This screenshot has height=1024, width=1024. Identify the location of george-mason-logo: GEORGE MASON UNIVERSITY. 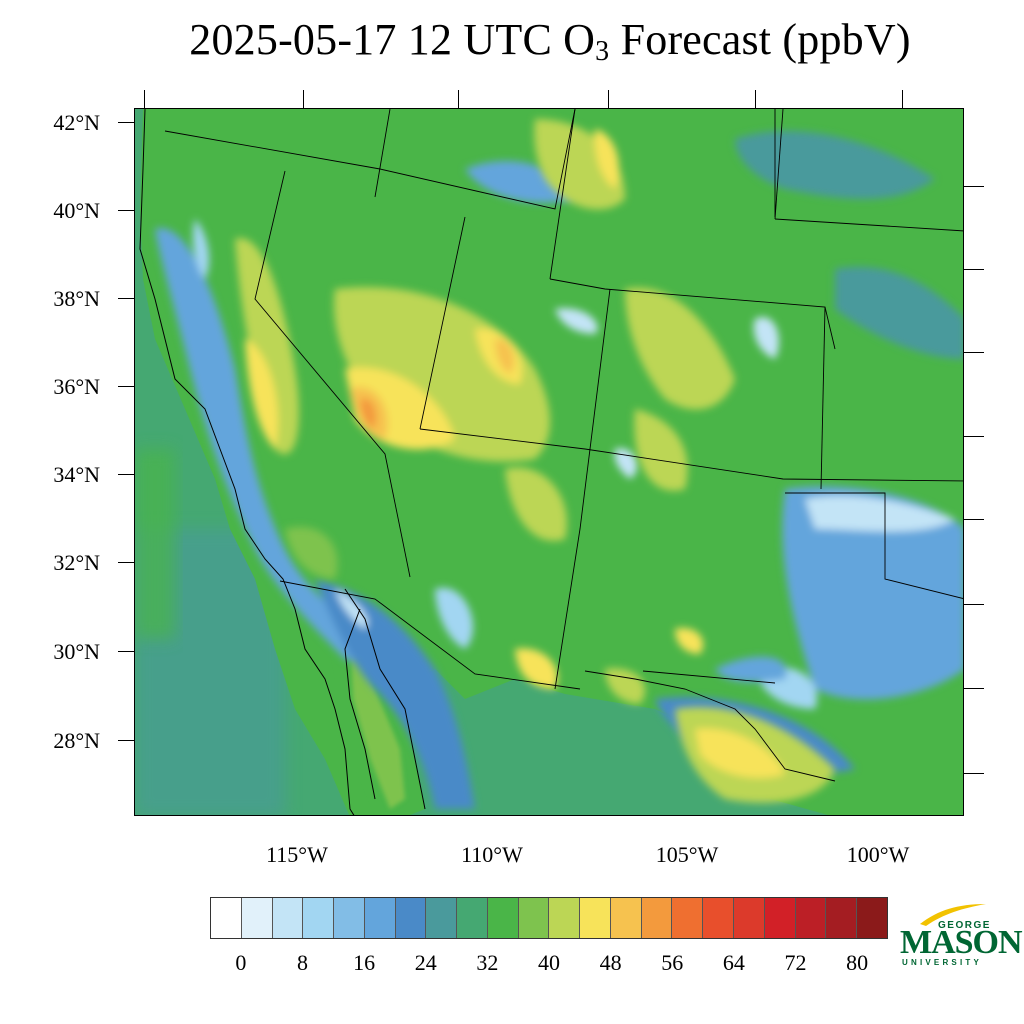
(960, 937).